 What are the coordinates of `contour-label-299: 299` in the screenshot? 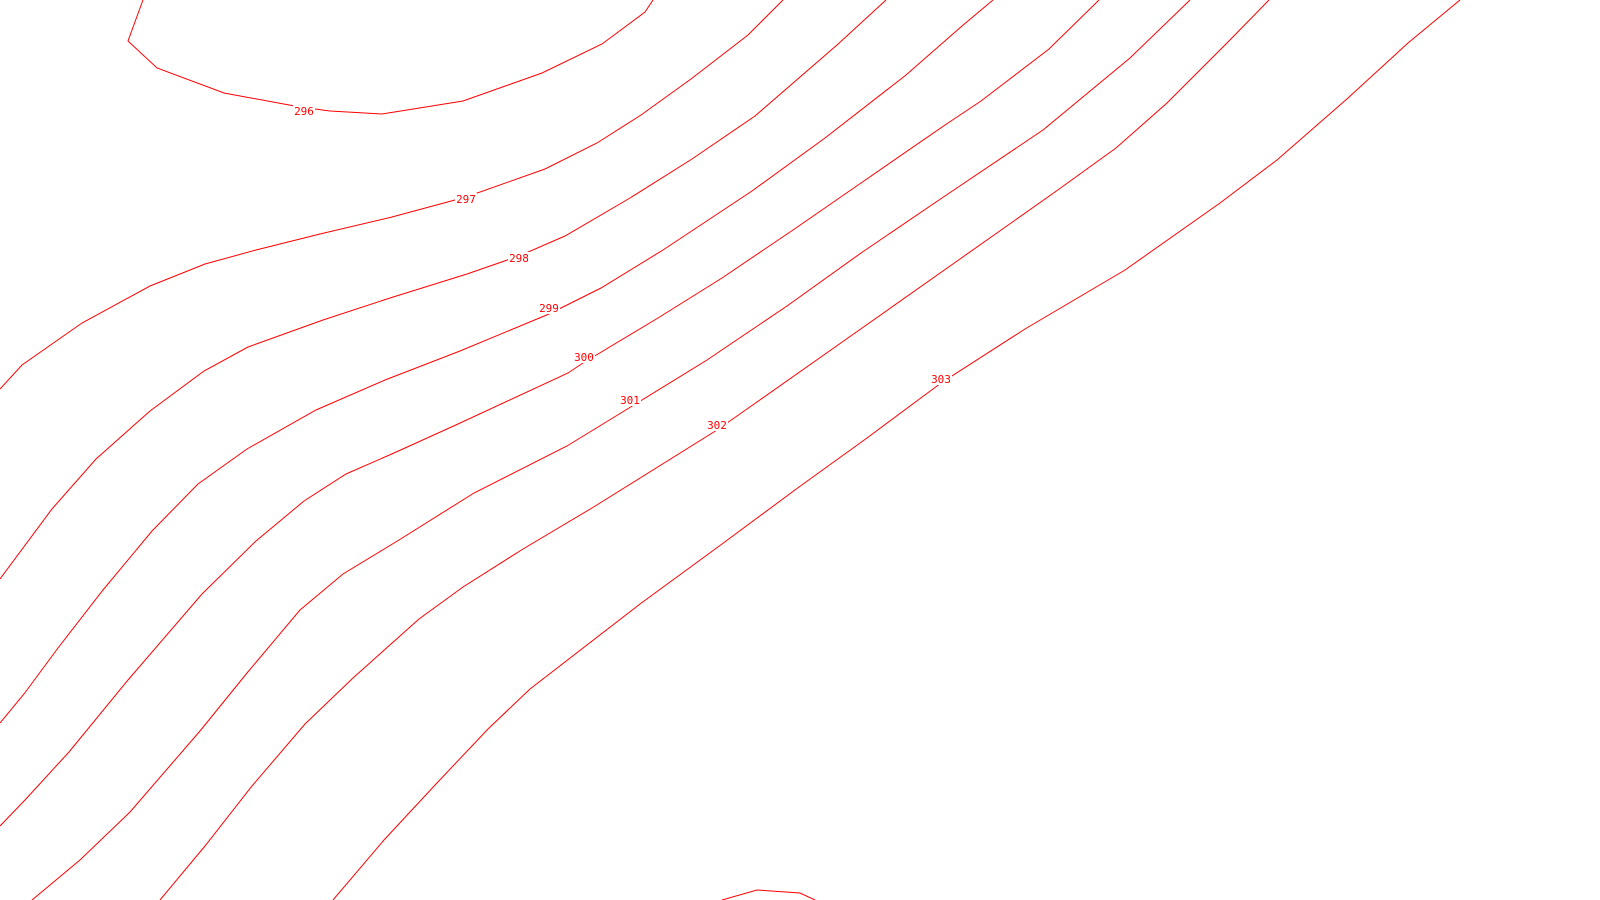 It's located at (549, 308).